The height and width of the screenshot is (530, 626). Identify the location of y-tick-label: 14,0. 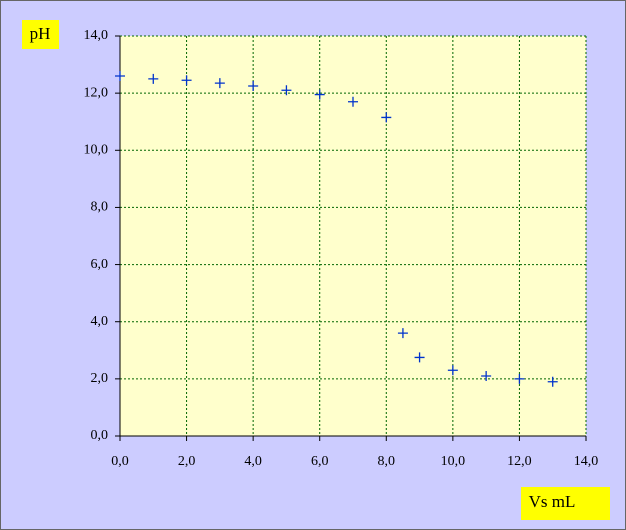
(96, 35).